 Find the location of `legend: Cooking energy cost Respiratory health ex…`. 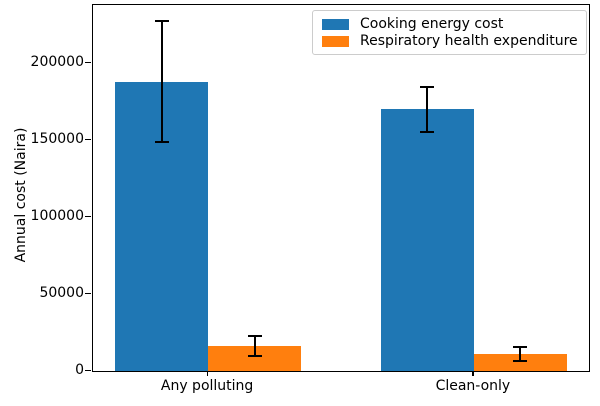

legend: Cooking energy cost Respiratory health ex… is located at coordinates (449, 32).